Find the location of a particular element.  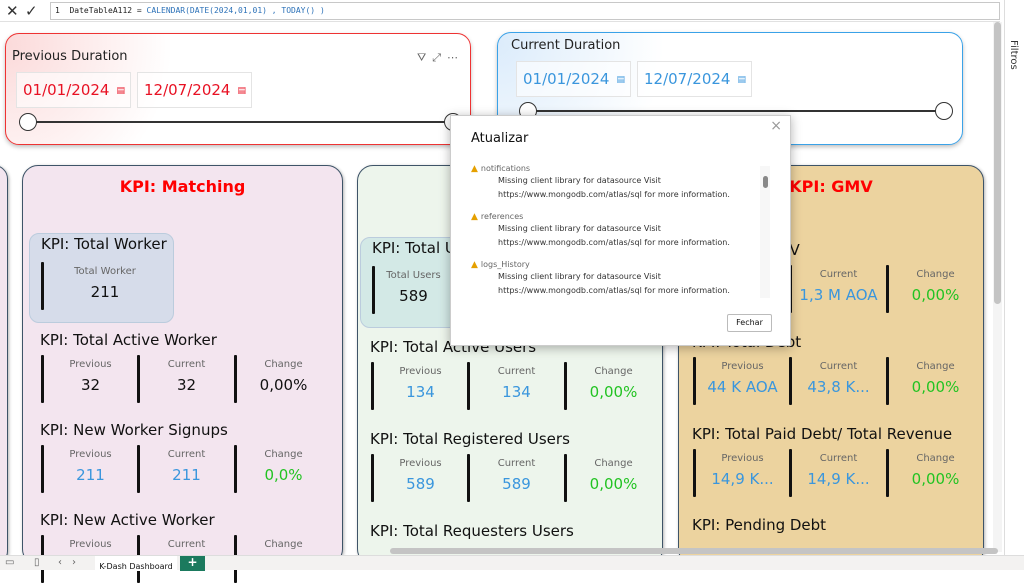

stat-value: 211 is located at coordinates (186, 475).